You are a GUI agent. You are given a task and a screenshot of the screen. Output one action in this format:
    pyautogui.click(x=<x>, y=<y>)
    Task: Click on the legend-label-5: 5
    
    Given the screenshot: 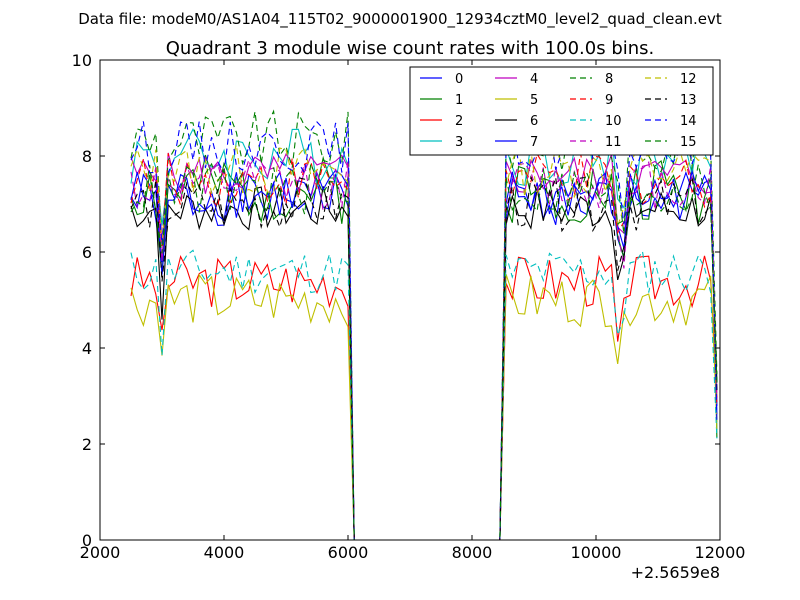 What is the action you would take?
    pyautogui.click(x=534, y=100)
    